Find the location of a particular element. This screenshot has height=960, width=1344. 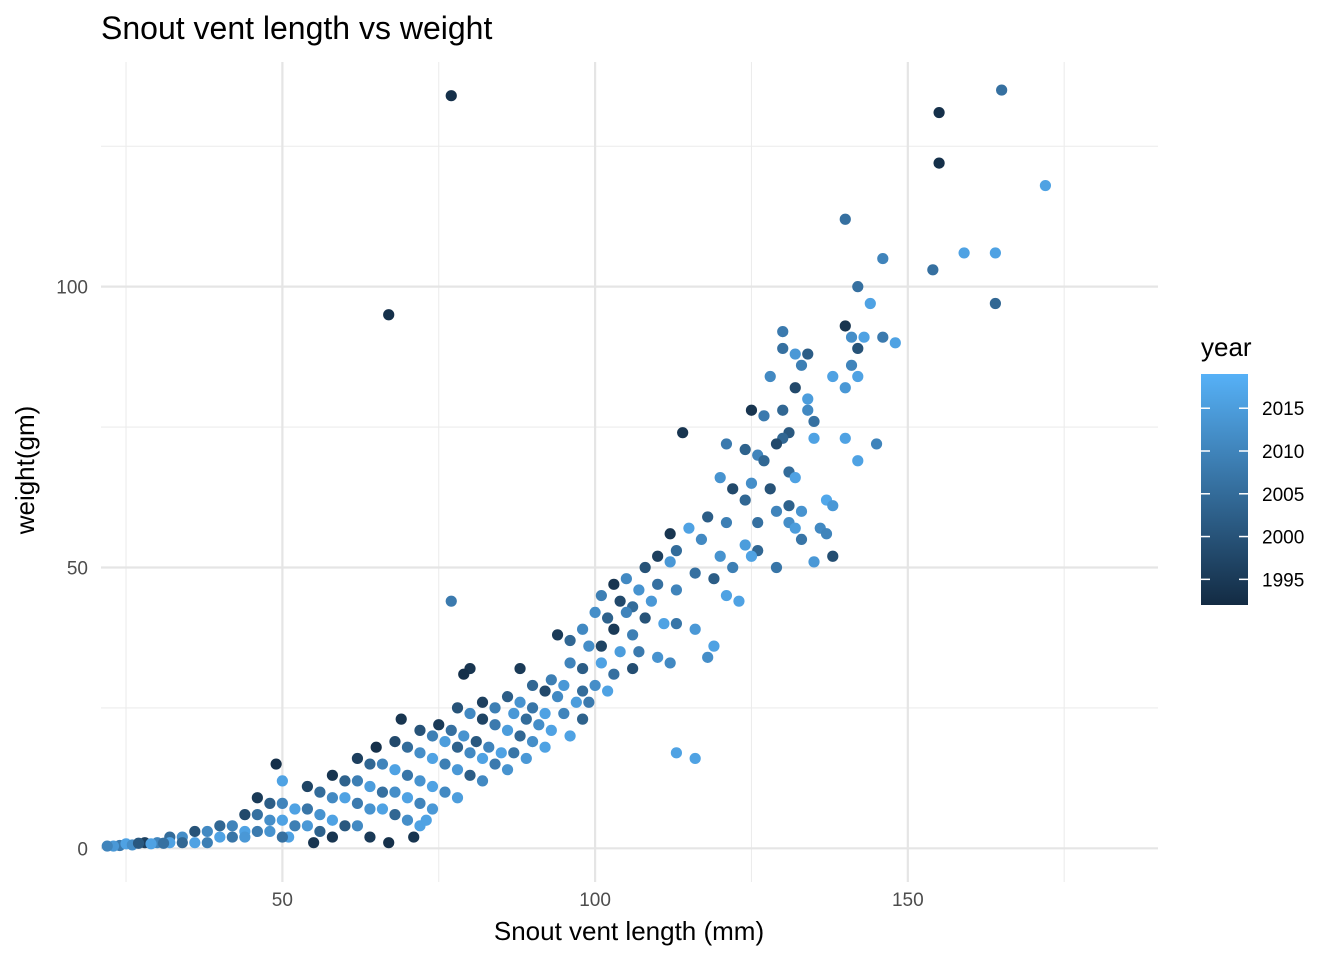

y-tick-label: 100 is located at coordinates (72, 288).